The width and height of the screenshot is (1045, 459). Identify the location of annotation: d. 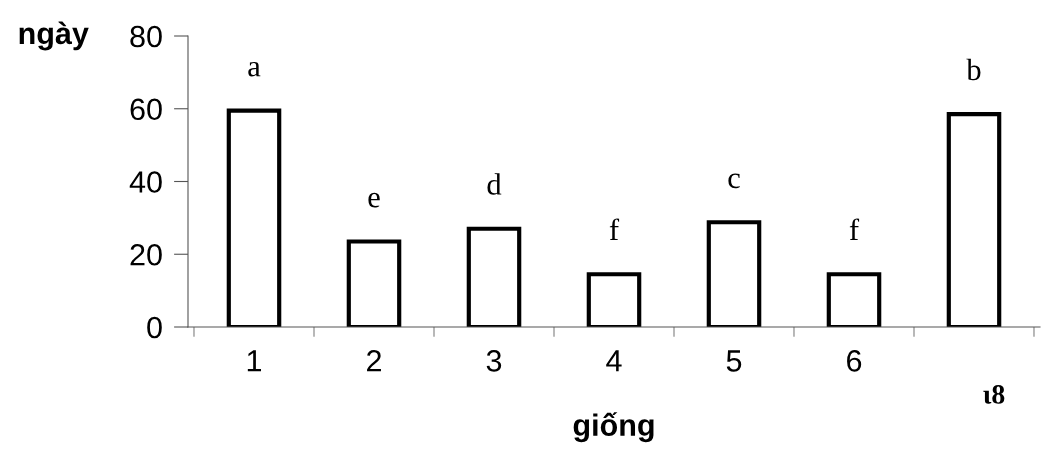
(494, 184).